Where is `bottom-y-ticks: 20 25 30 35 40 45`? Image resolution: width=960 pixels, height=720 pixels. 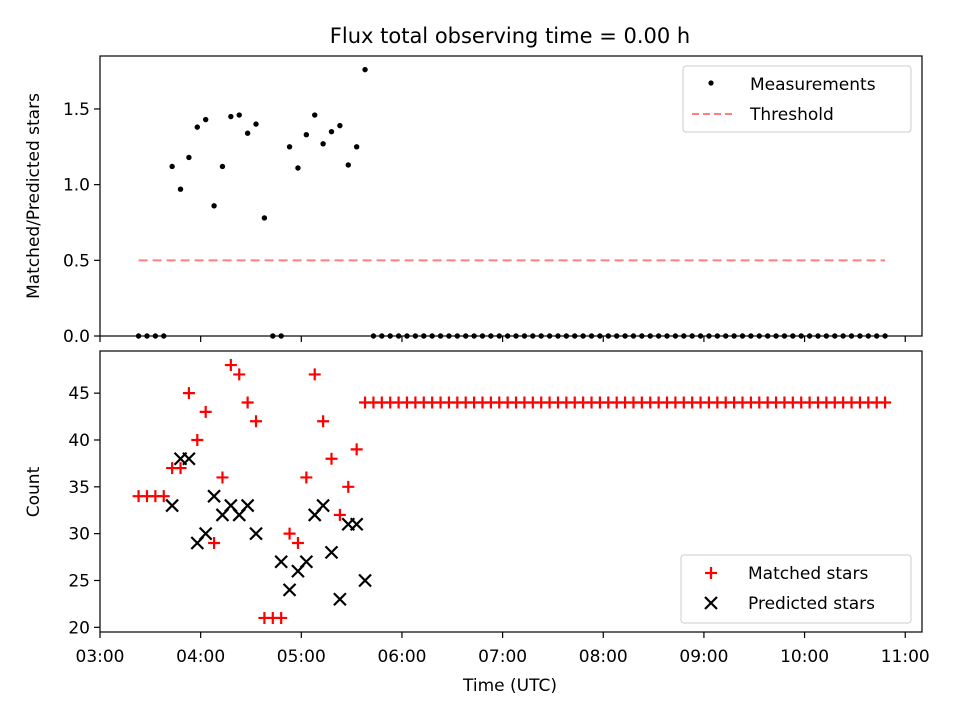 bottom-y-ticks: 20 25 30 35 40 45 is located at coordinates (84, 511).